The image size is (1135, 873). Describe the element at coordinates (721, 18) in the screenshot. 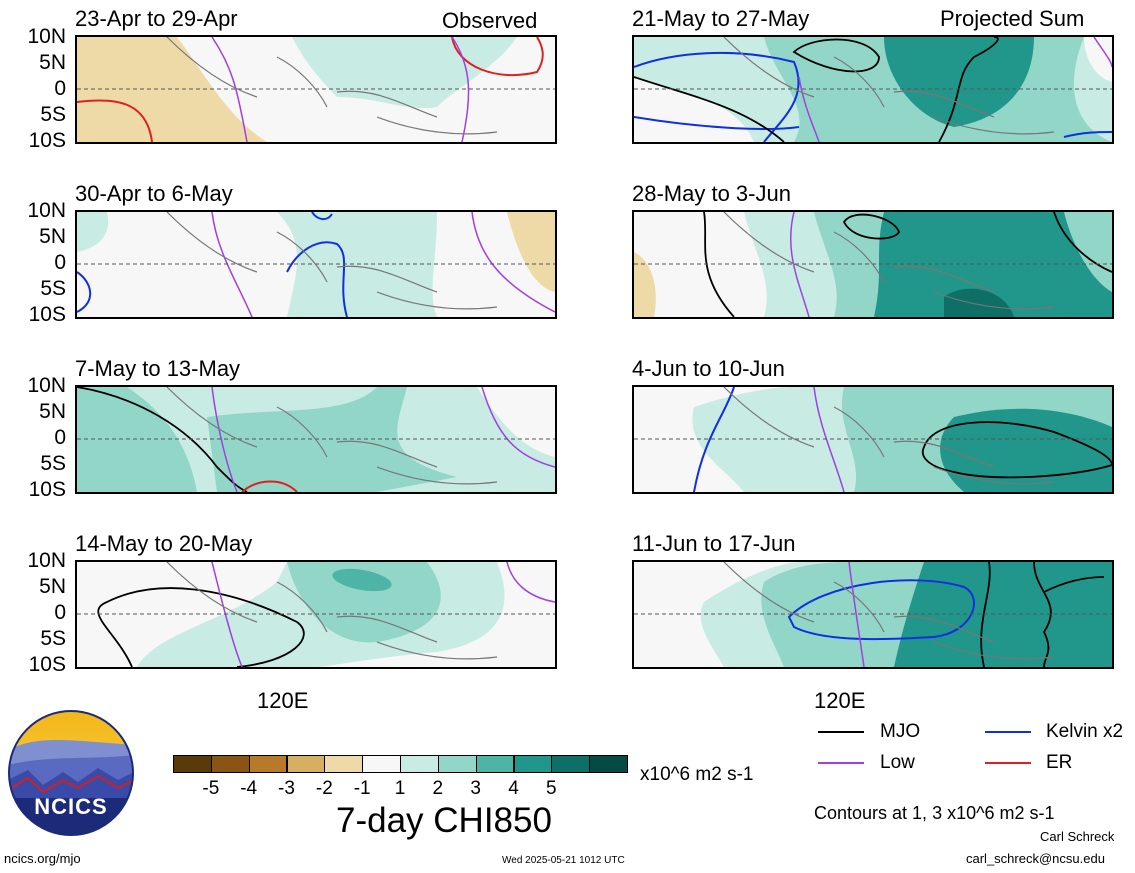

I see `panel-title: 21-May to 27-May` at that location.